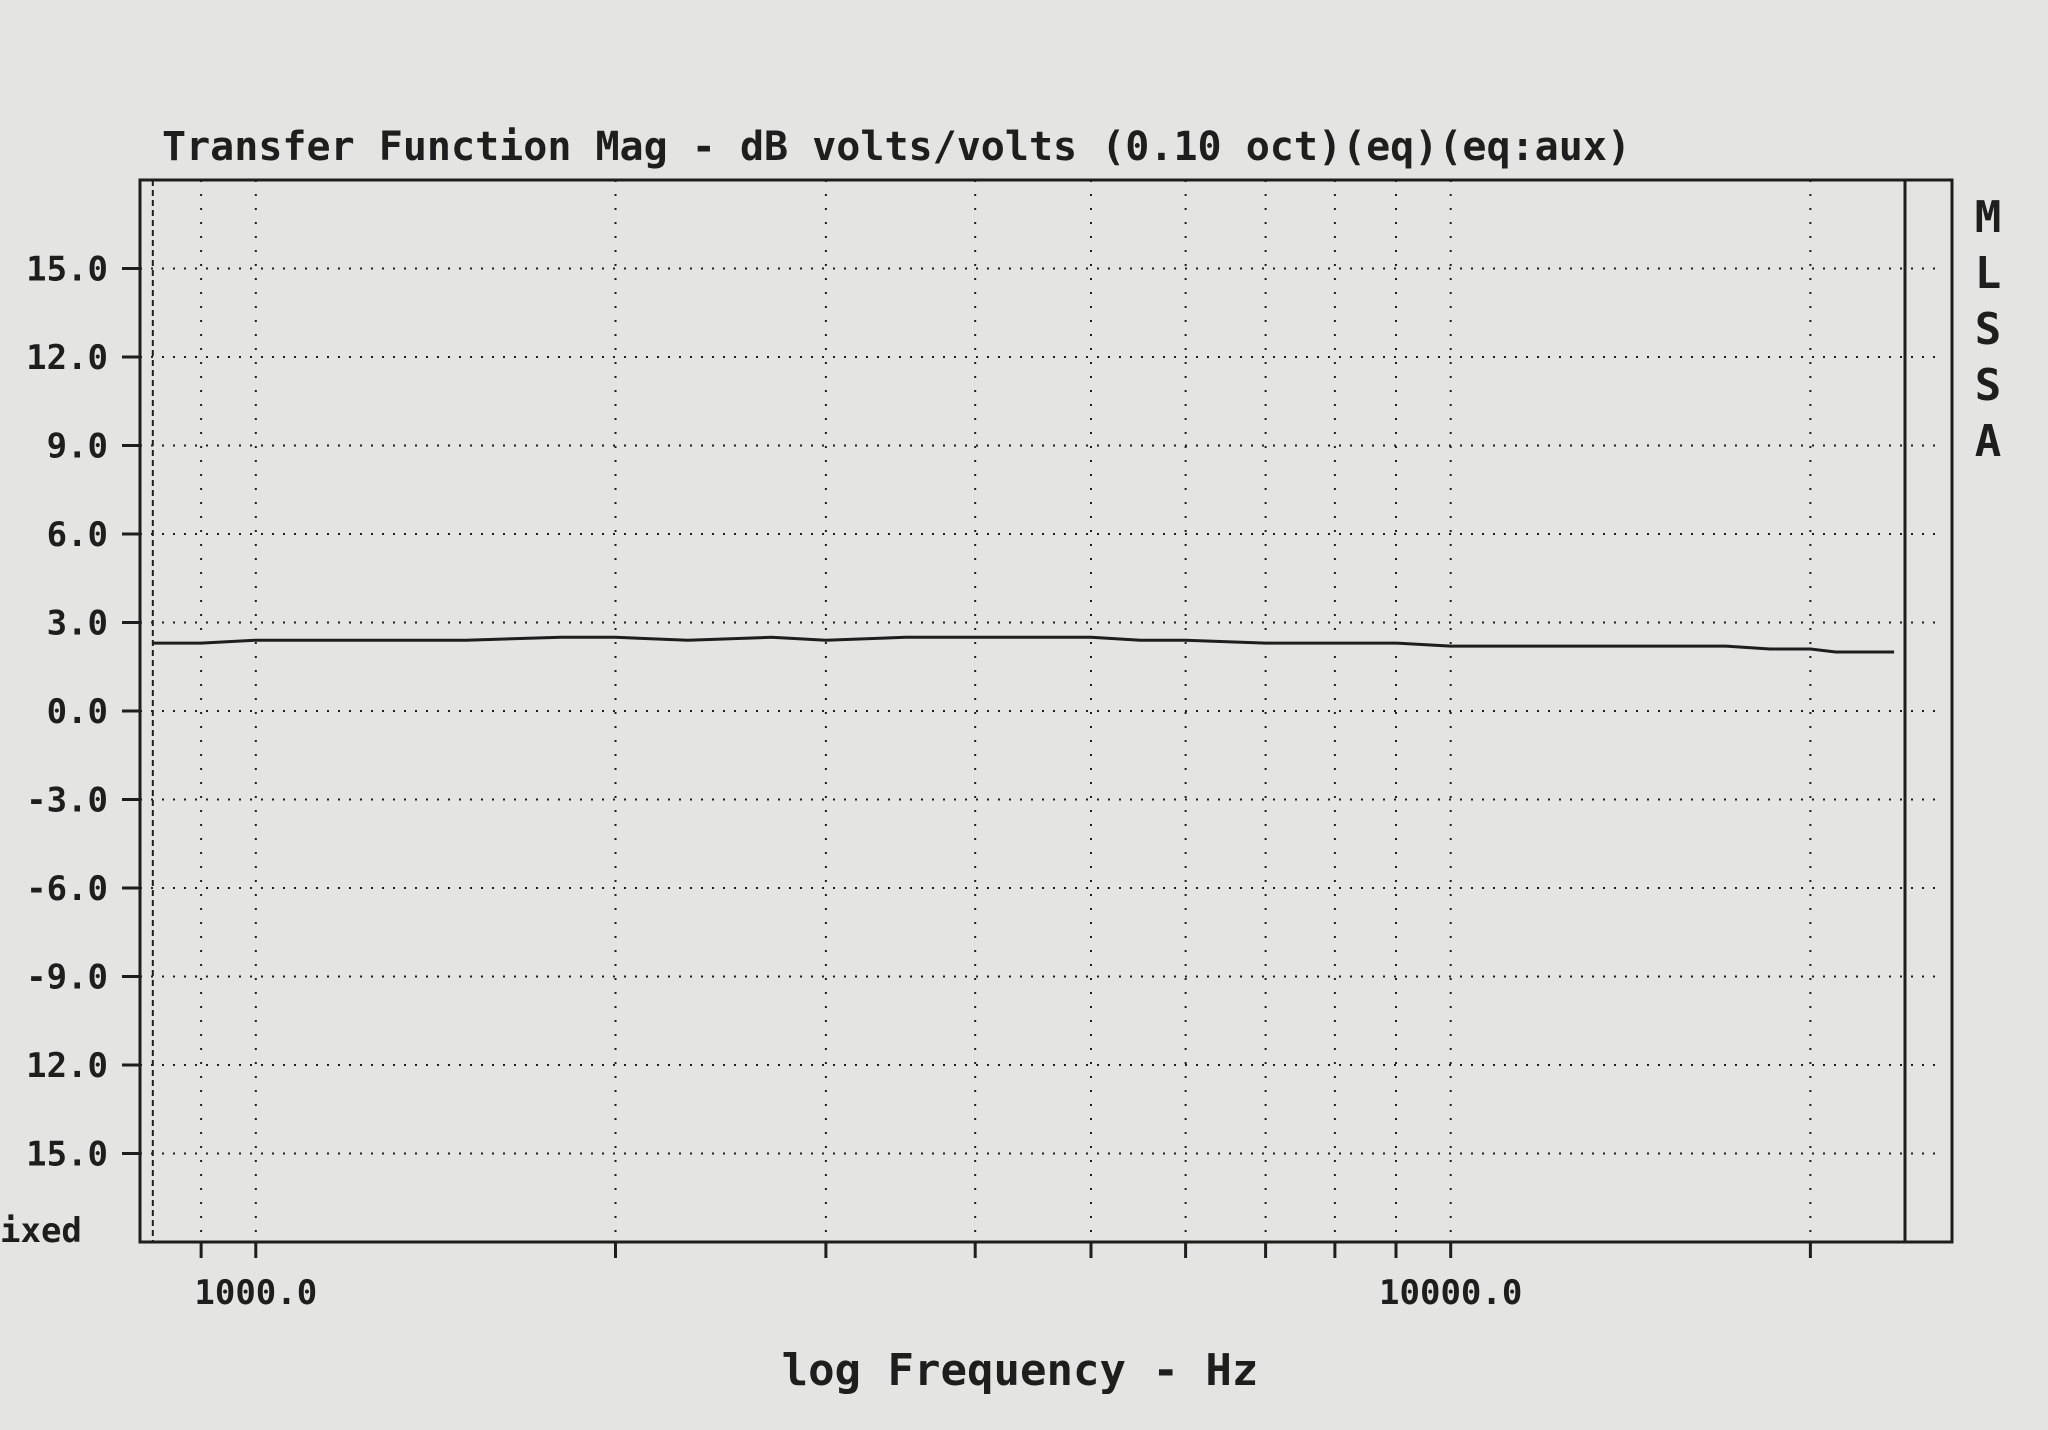  I want to click on series-line-transfer-mag, so click(1023, 644).